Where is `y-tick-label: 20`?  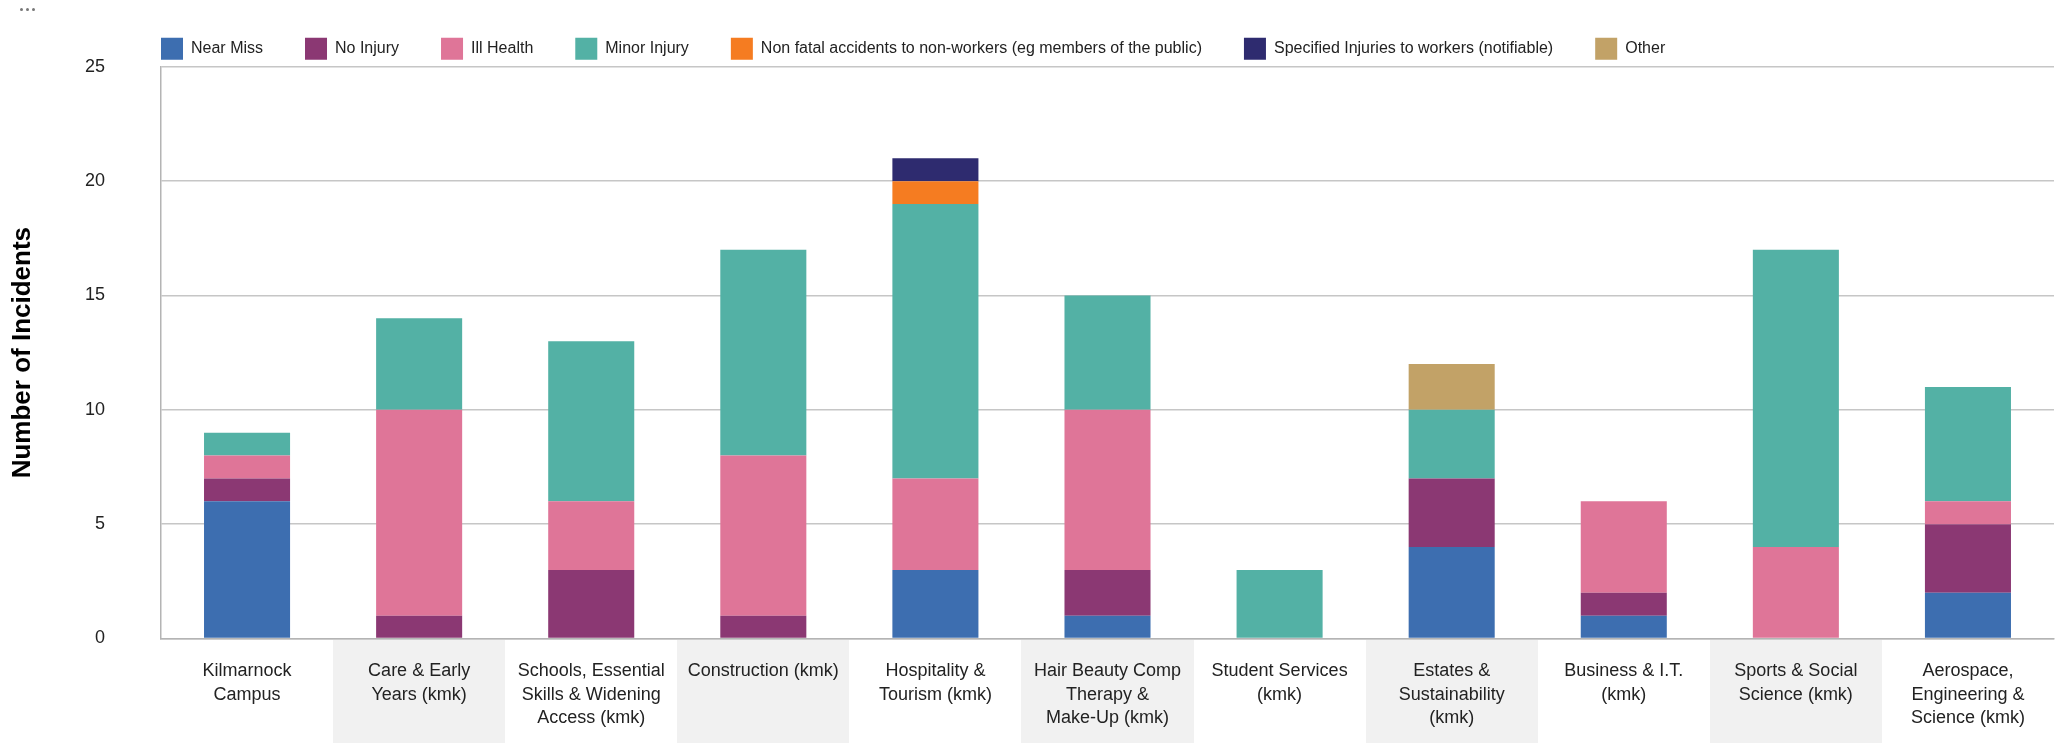 y-tick-label: 20 is located at coordinates (94, 180).